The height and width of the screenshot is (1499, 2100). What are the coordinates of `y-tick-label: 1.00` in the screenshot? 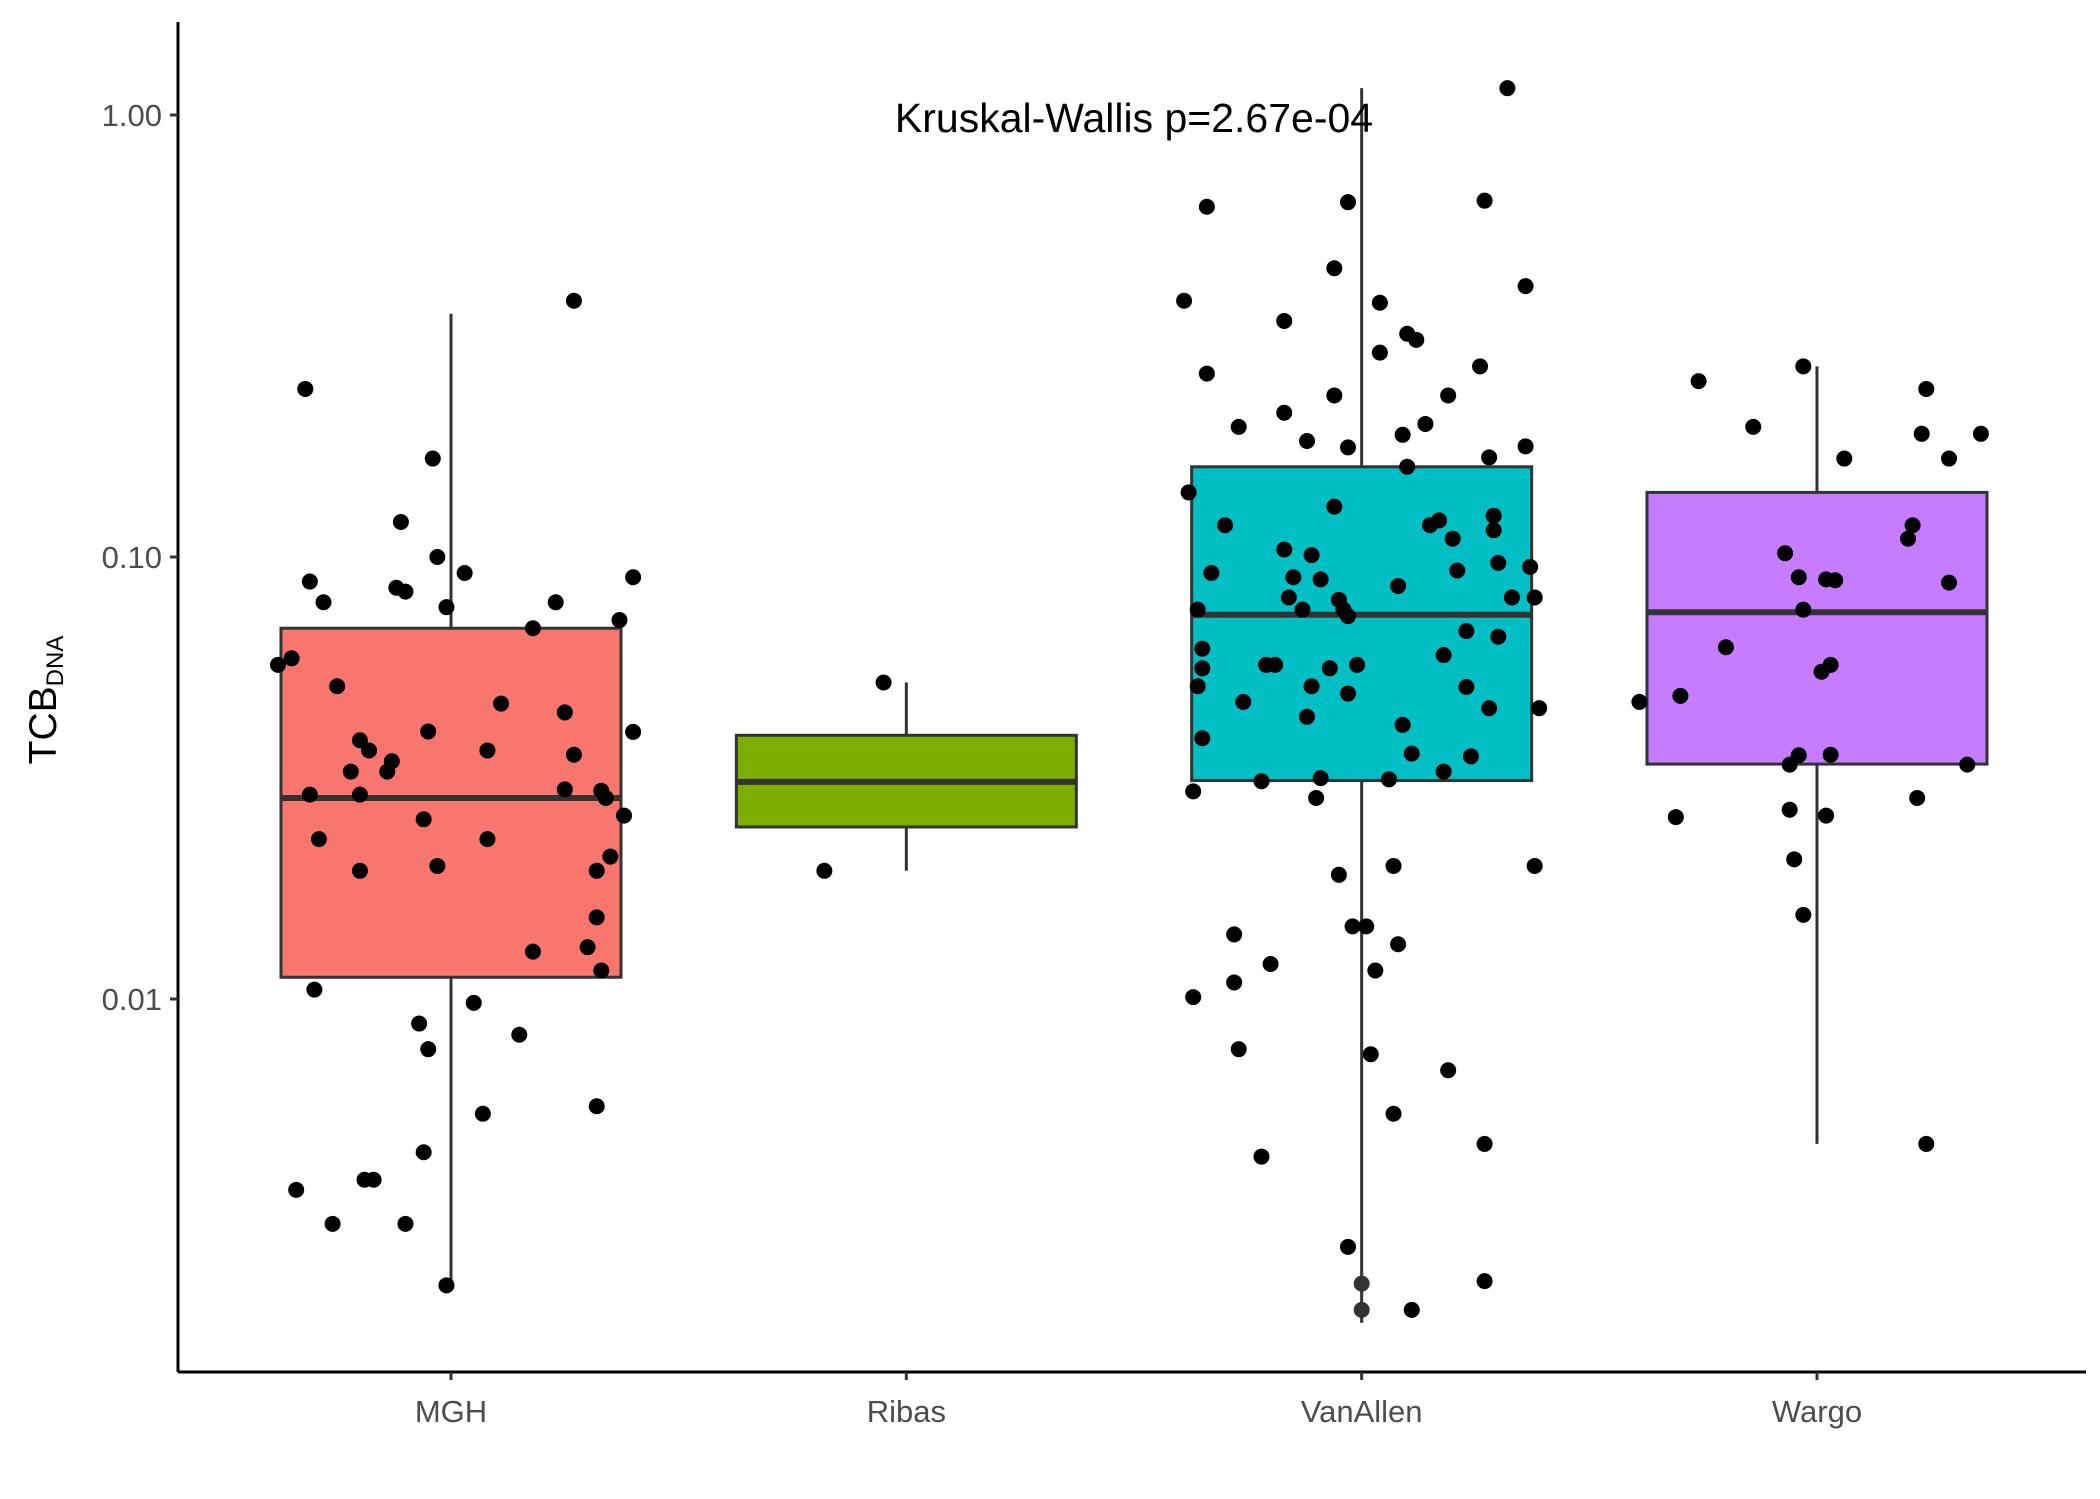 It's located at (132, 115).